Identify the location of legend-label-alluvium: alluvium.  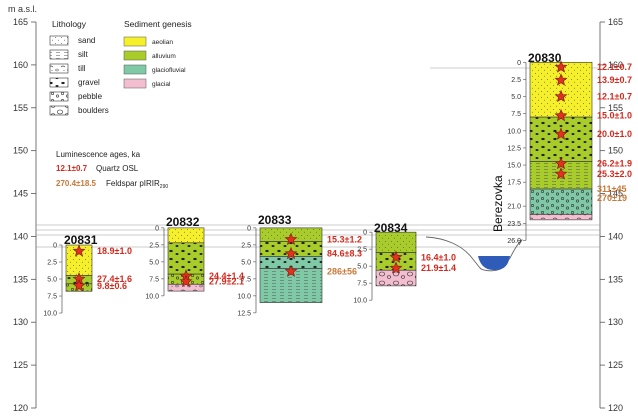
(164, 56).